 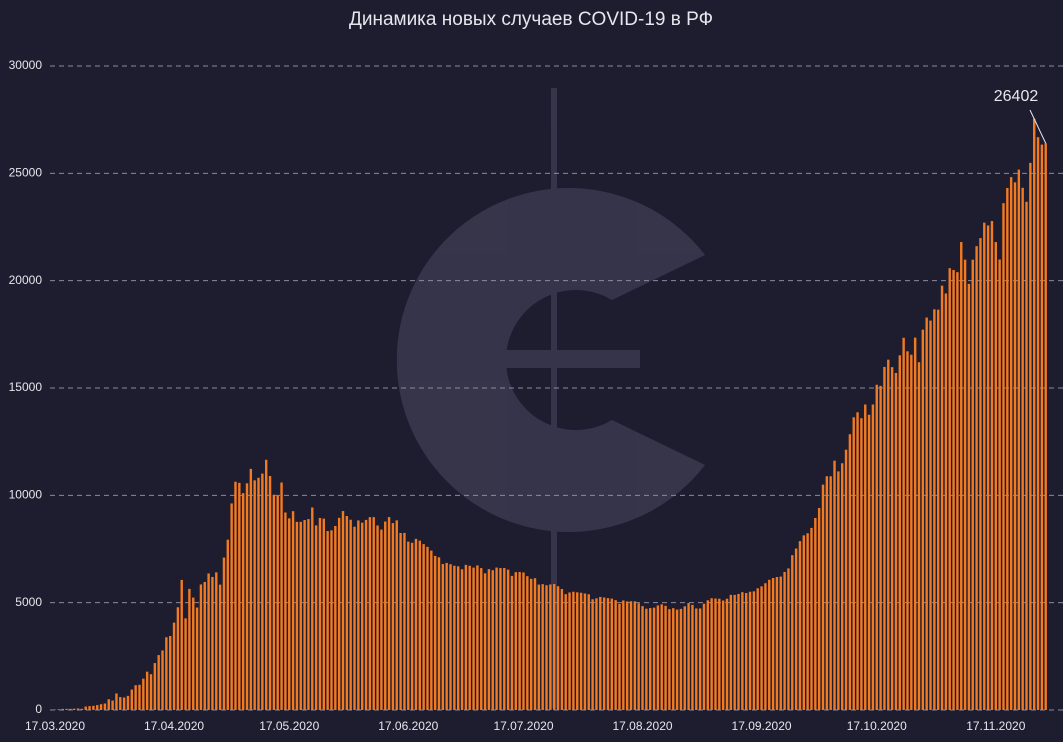 What do you see at coordinates (26, 280) in the screenshot?
I see `y-tick-label: 20000` at bounding box center [26, 280].